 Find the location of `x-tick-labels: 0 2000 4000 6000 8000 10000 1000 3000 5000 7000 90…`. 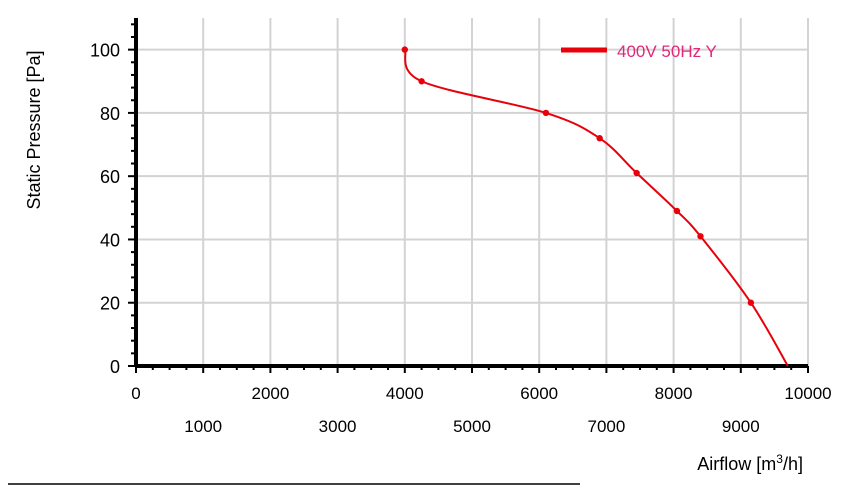

x-tick-labels: 0 2000 4000 6000 8000 10000 1000 3000 5000 7000 90… is located at coordinates (481, 410).